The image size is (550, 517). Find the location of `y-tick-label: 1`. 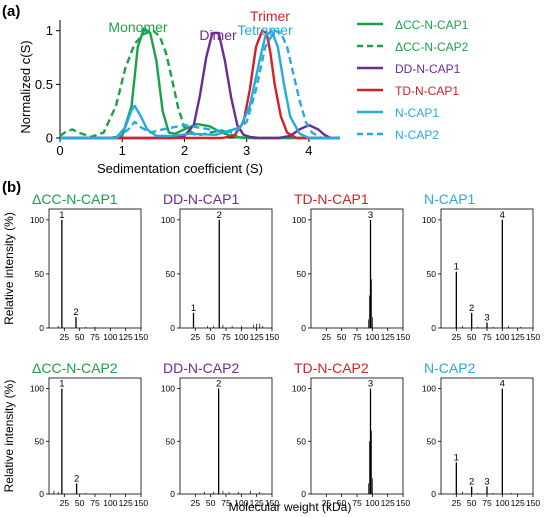

y-tick-label: 1 is located at coordinates (49, 30).